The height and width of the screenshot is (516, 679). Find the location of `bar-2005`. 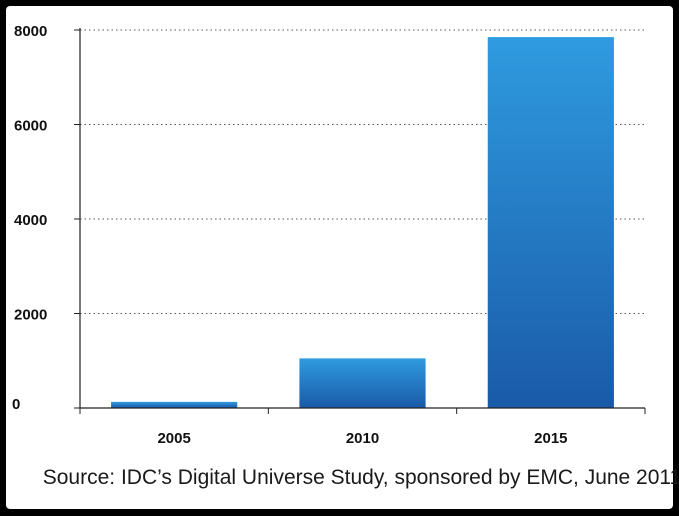

bar-2005 is located at coordinates (174, 404).